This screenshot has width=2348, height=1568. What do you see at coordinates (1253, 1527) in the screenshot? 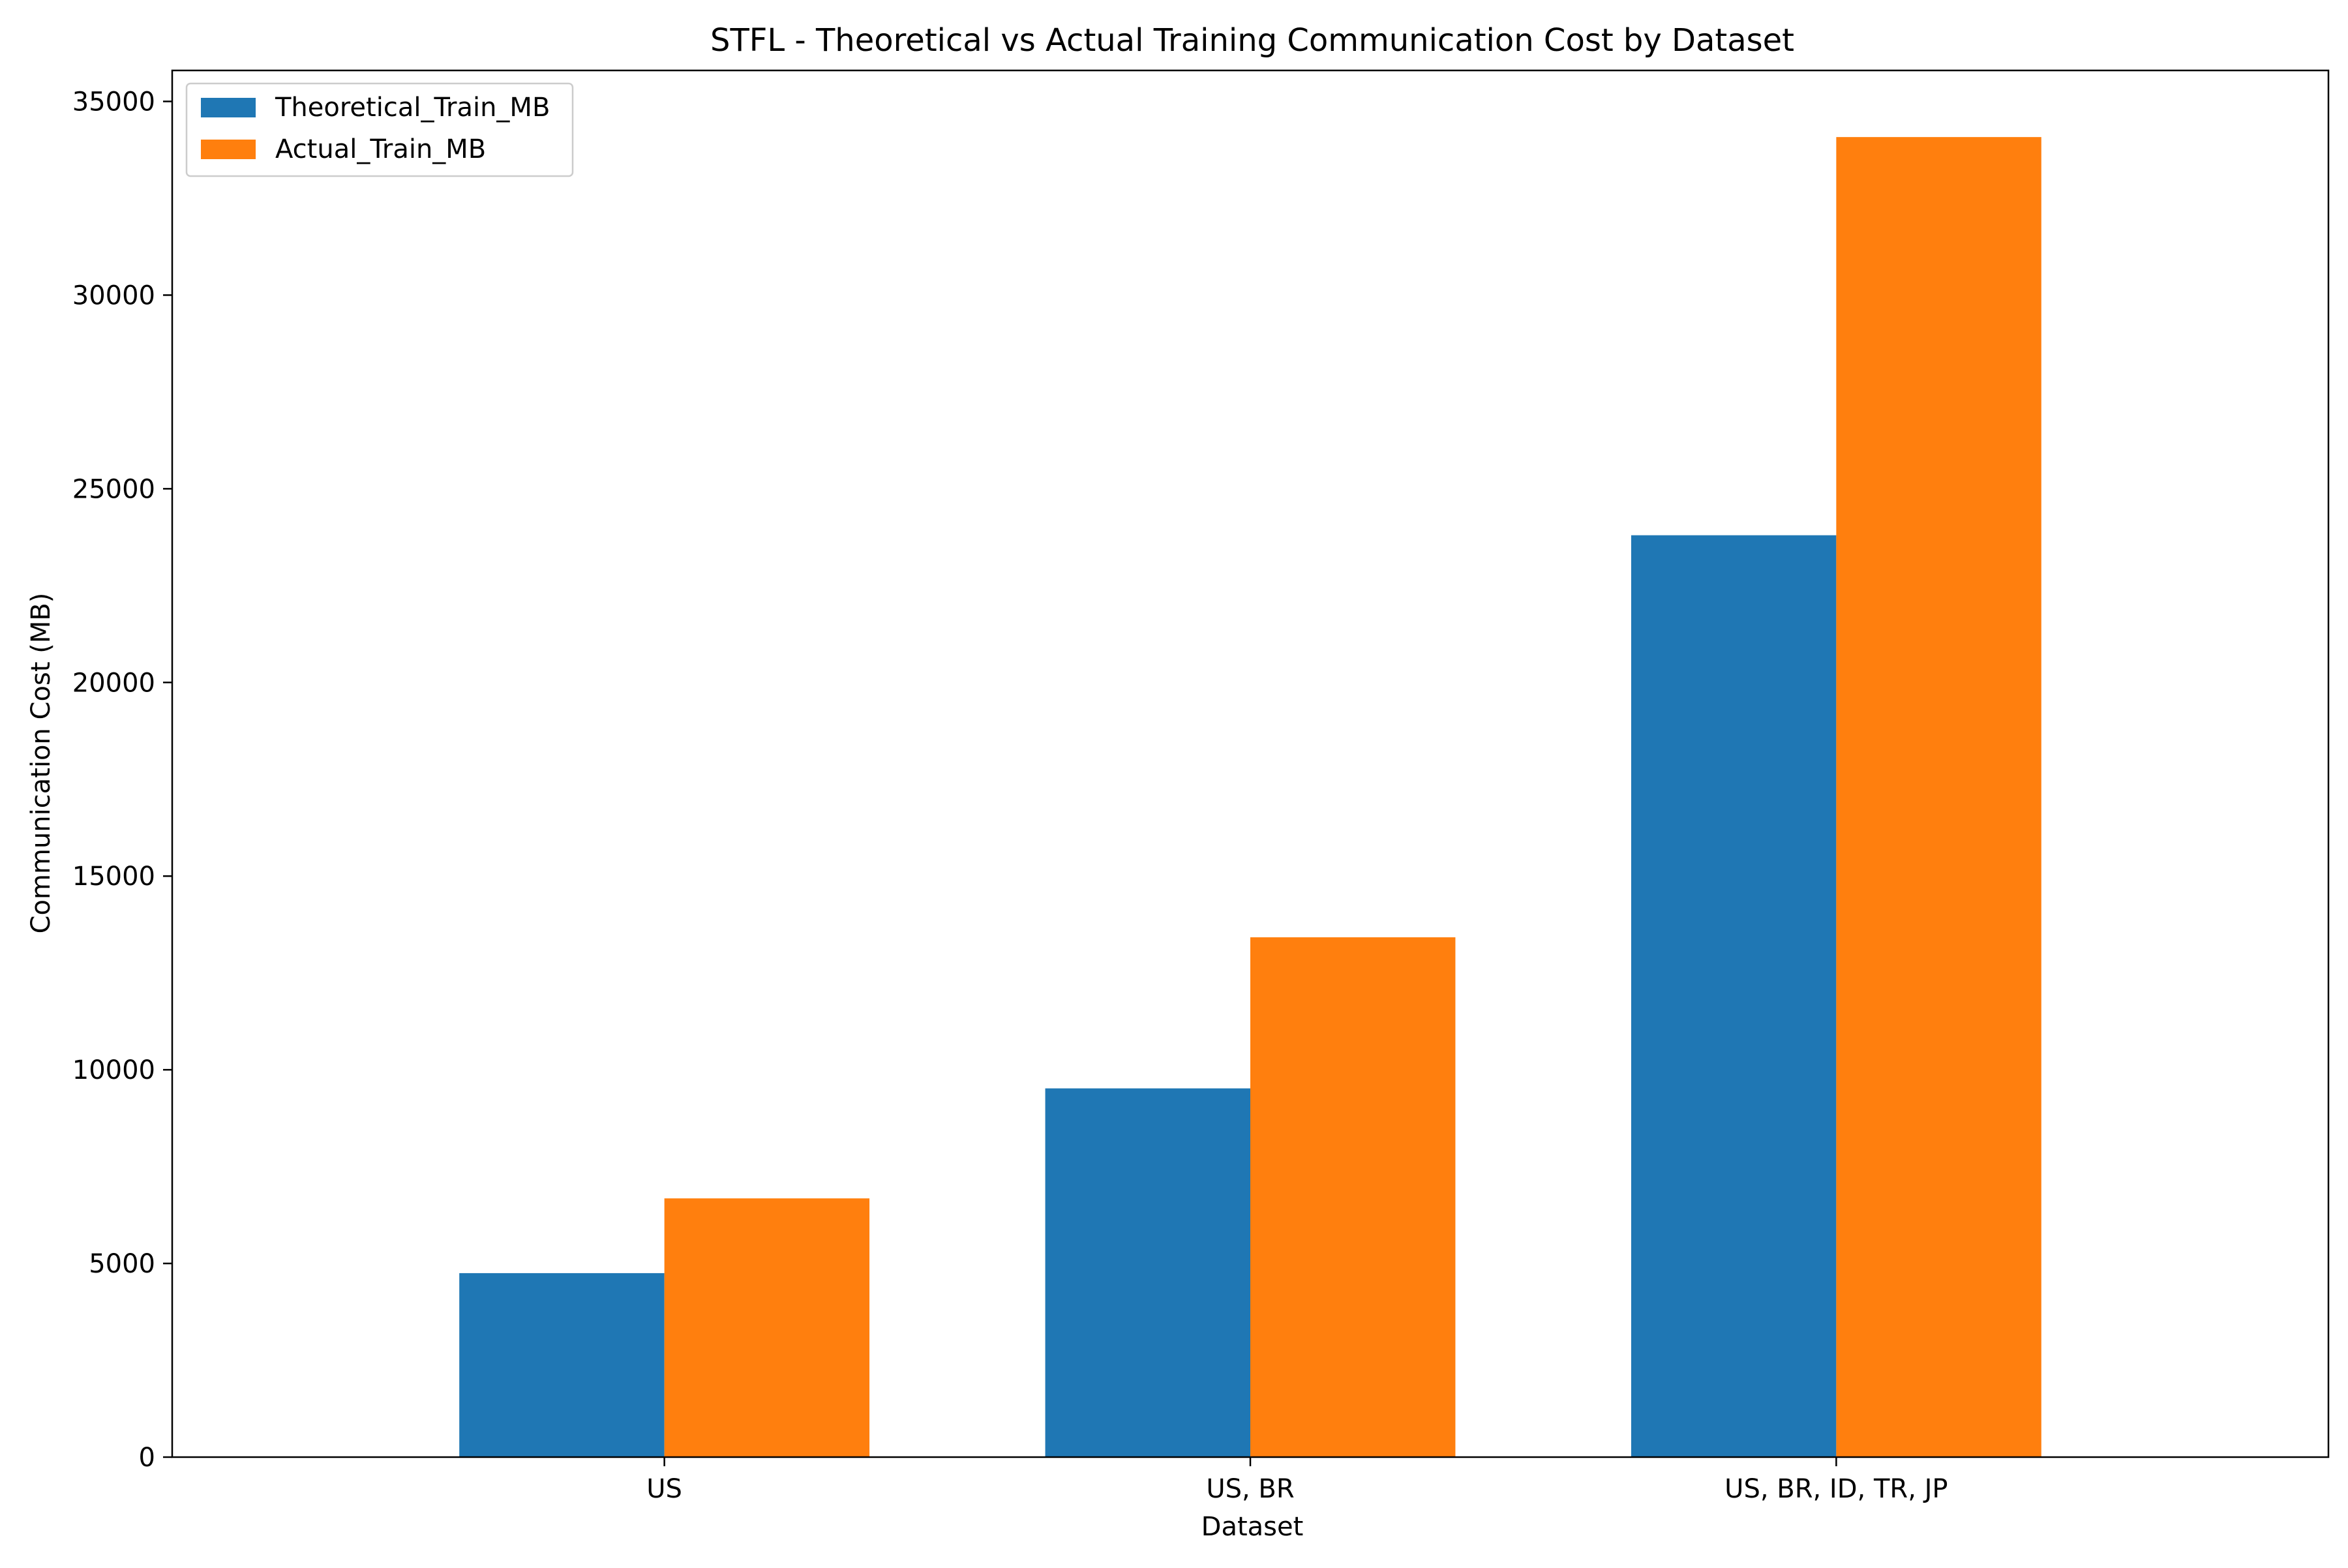
I see `x-axis-label: Dataset` at bounding box center [1253, 1527].